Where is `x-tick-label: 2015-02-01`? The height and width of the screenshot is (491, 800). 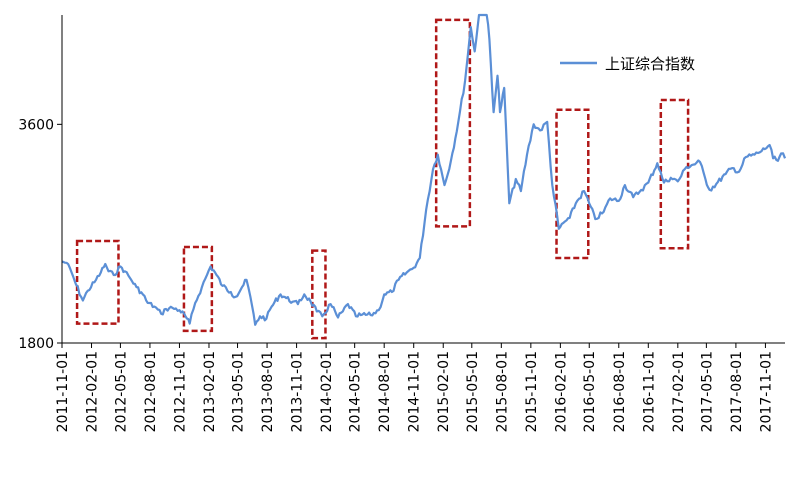
x-tick-label: 2015-02-01 is located at coordinates (444, 391).